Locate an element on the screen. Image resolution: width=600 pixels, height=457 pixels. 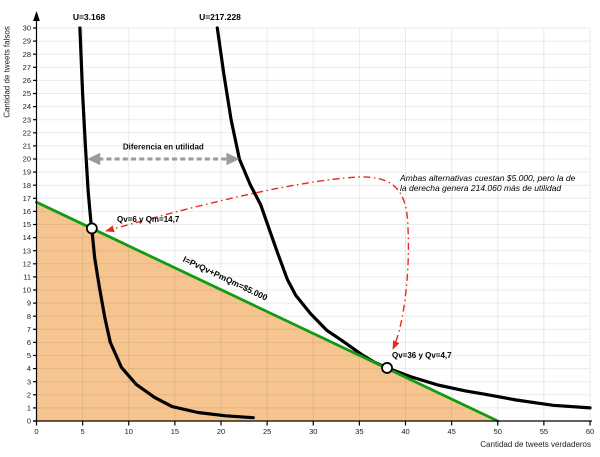
difference-arrowhead-right is located at coordinates (233, 159).